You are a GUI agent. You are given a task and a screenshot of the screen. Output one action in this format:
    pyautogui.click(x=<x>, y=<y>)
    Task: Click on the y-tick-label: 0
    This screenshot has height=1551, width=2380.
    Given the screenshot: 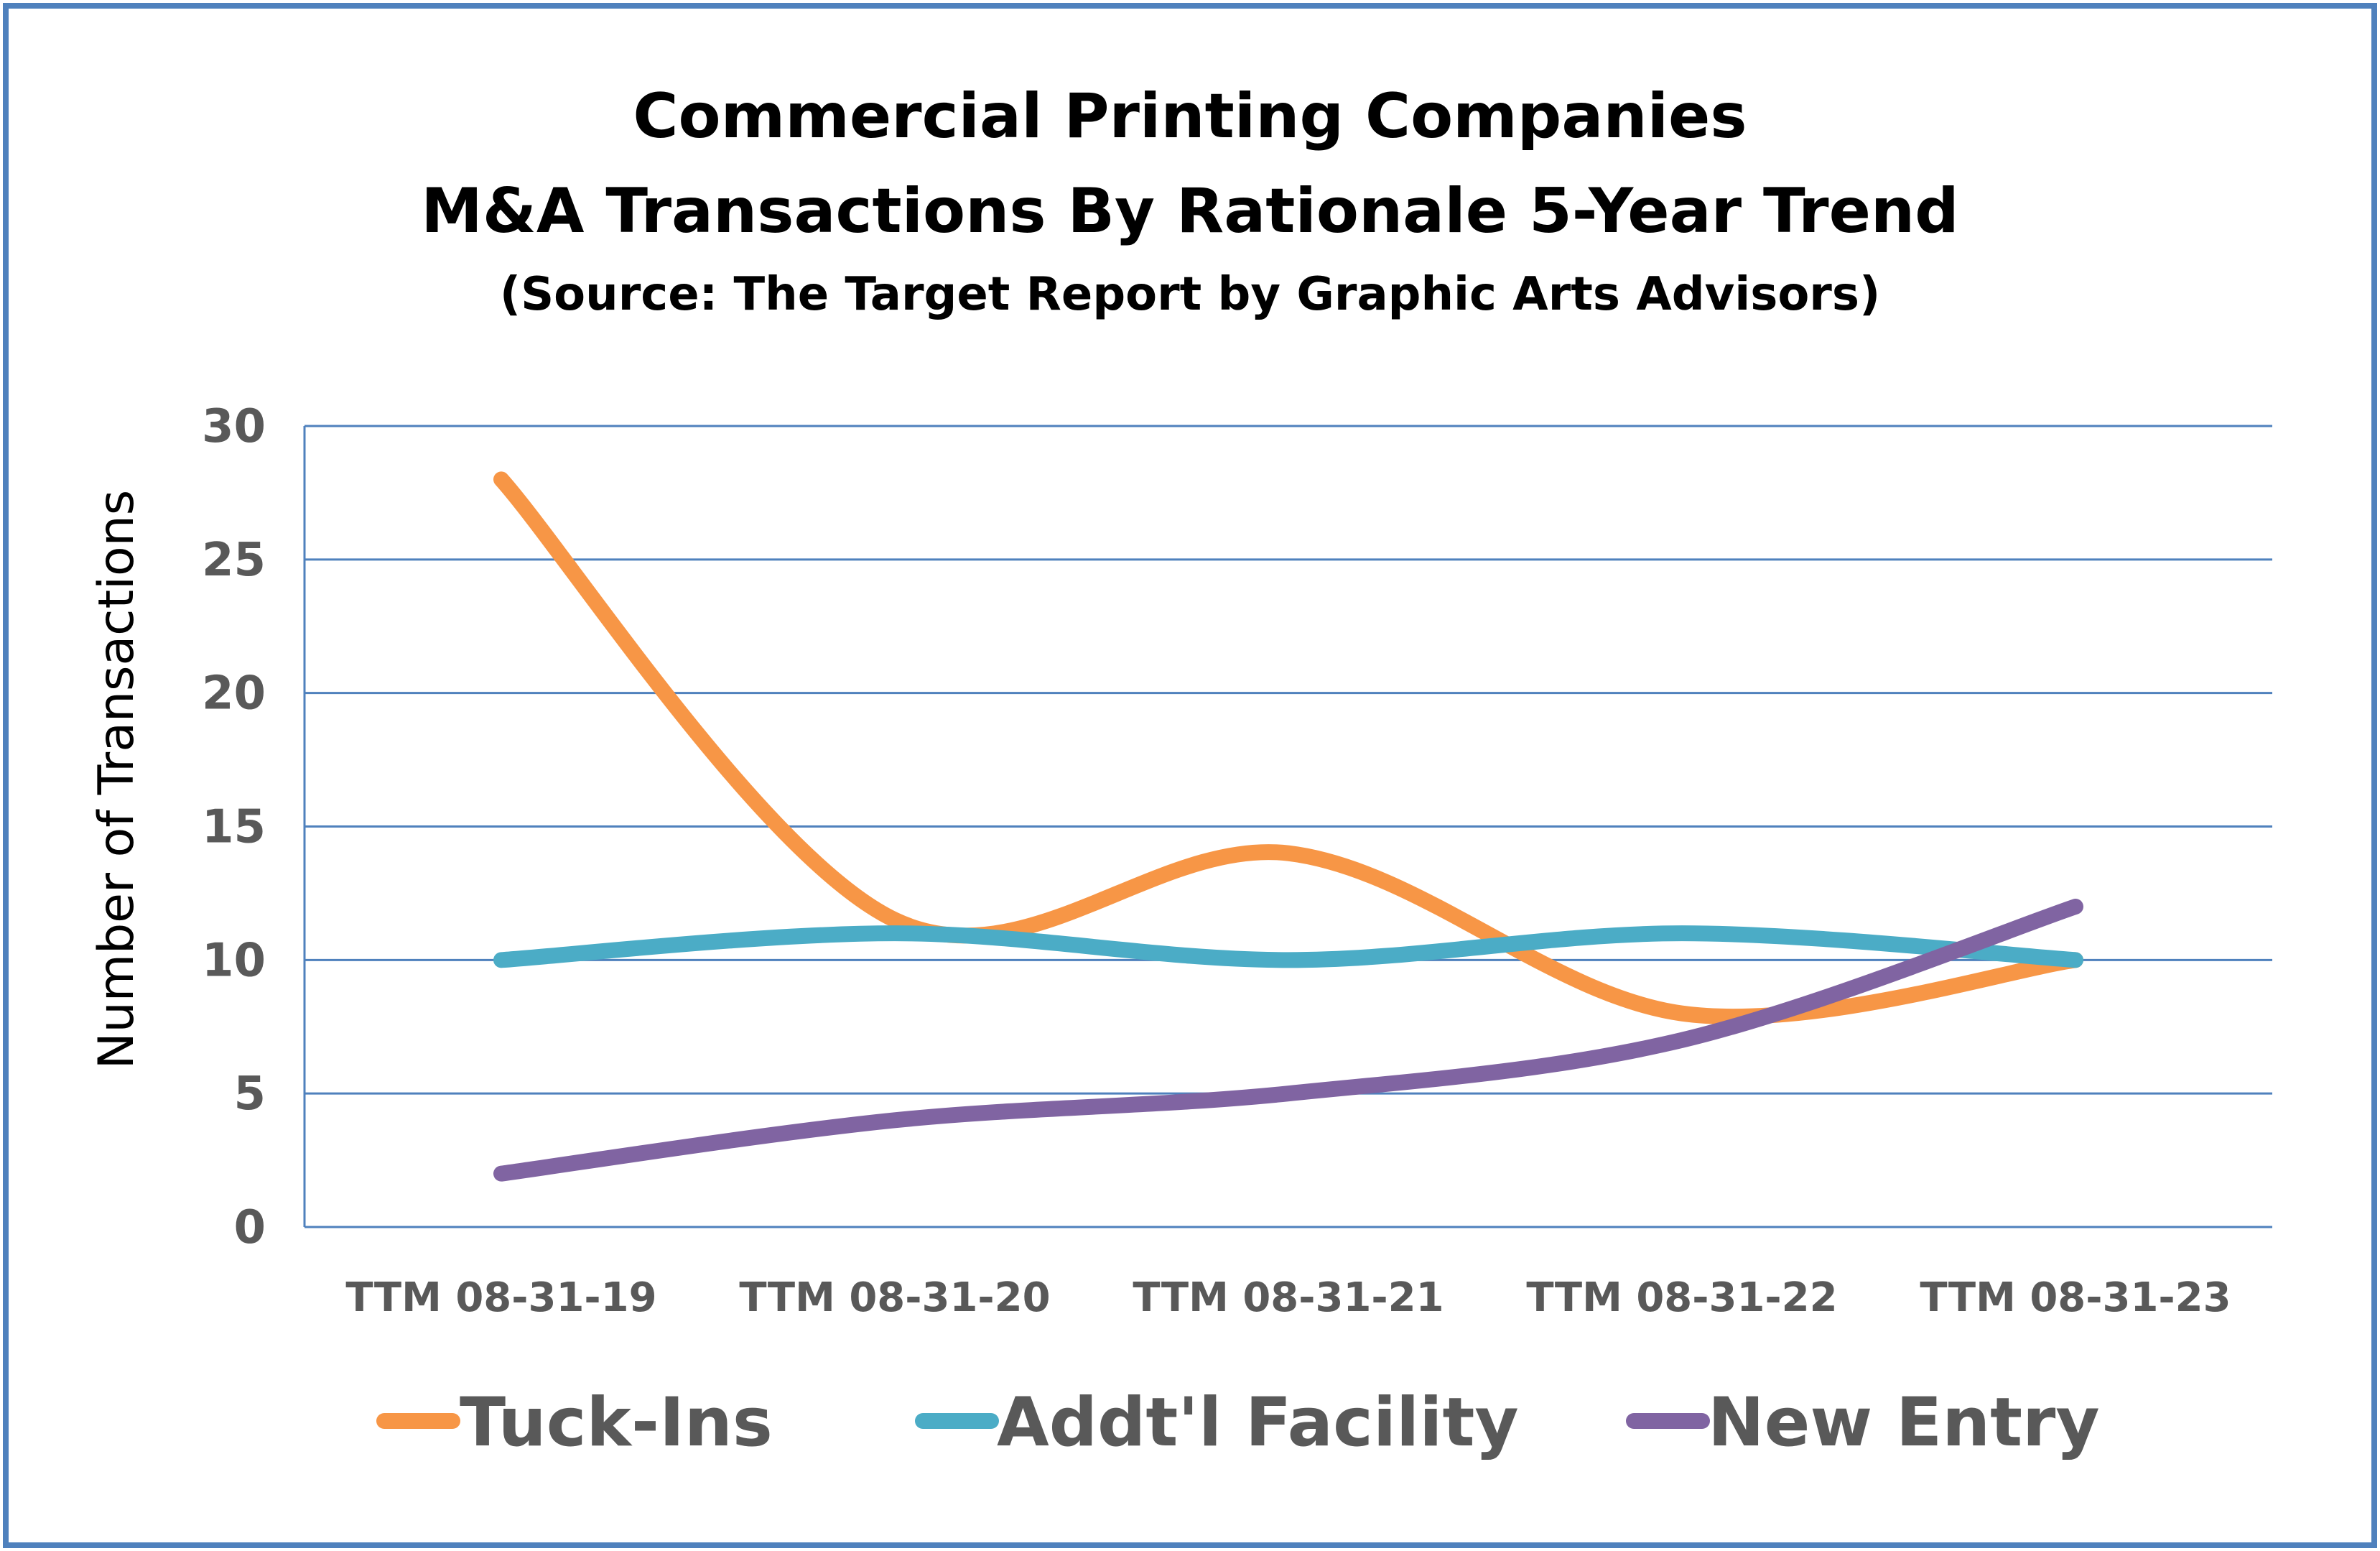 What is the action you would take?
    pyautogui.click(x=249, y=1227)
    